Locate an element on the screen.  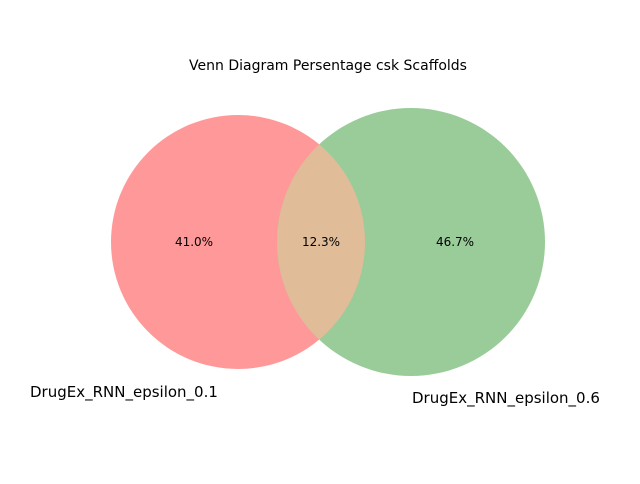
intersection-value: 12.3% is located at coordinates (321, 242).